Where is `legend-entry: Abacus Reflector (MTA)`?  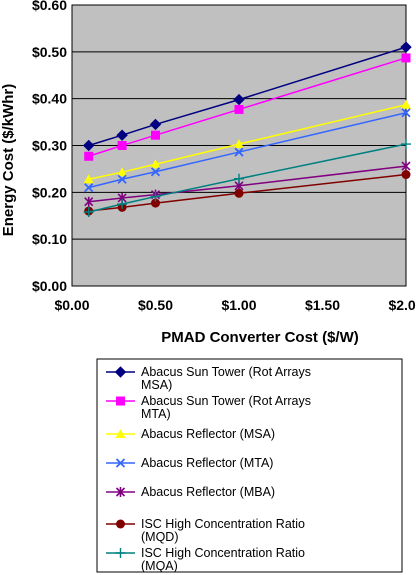 legend-entry: Abacus Reflector (MTA) is located at coordinates (189, 463).